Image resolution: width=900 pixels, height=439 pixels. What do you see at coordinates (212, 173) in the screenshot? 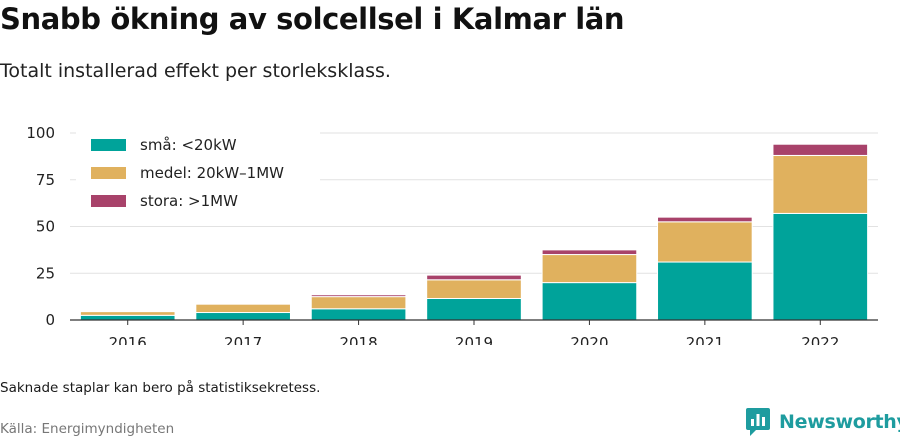
I see `legend-label: medel: 20kW–1MW` at bounding box center [212, 173].